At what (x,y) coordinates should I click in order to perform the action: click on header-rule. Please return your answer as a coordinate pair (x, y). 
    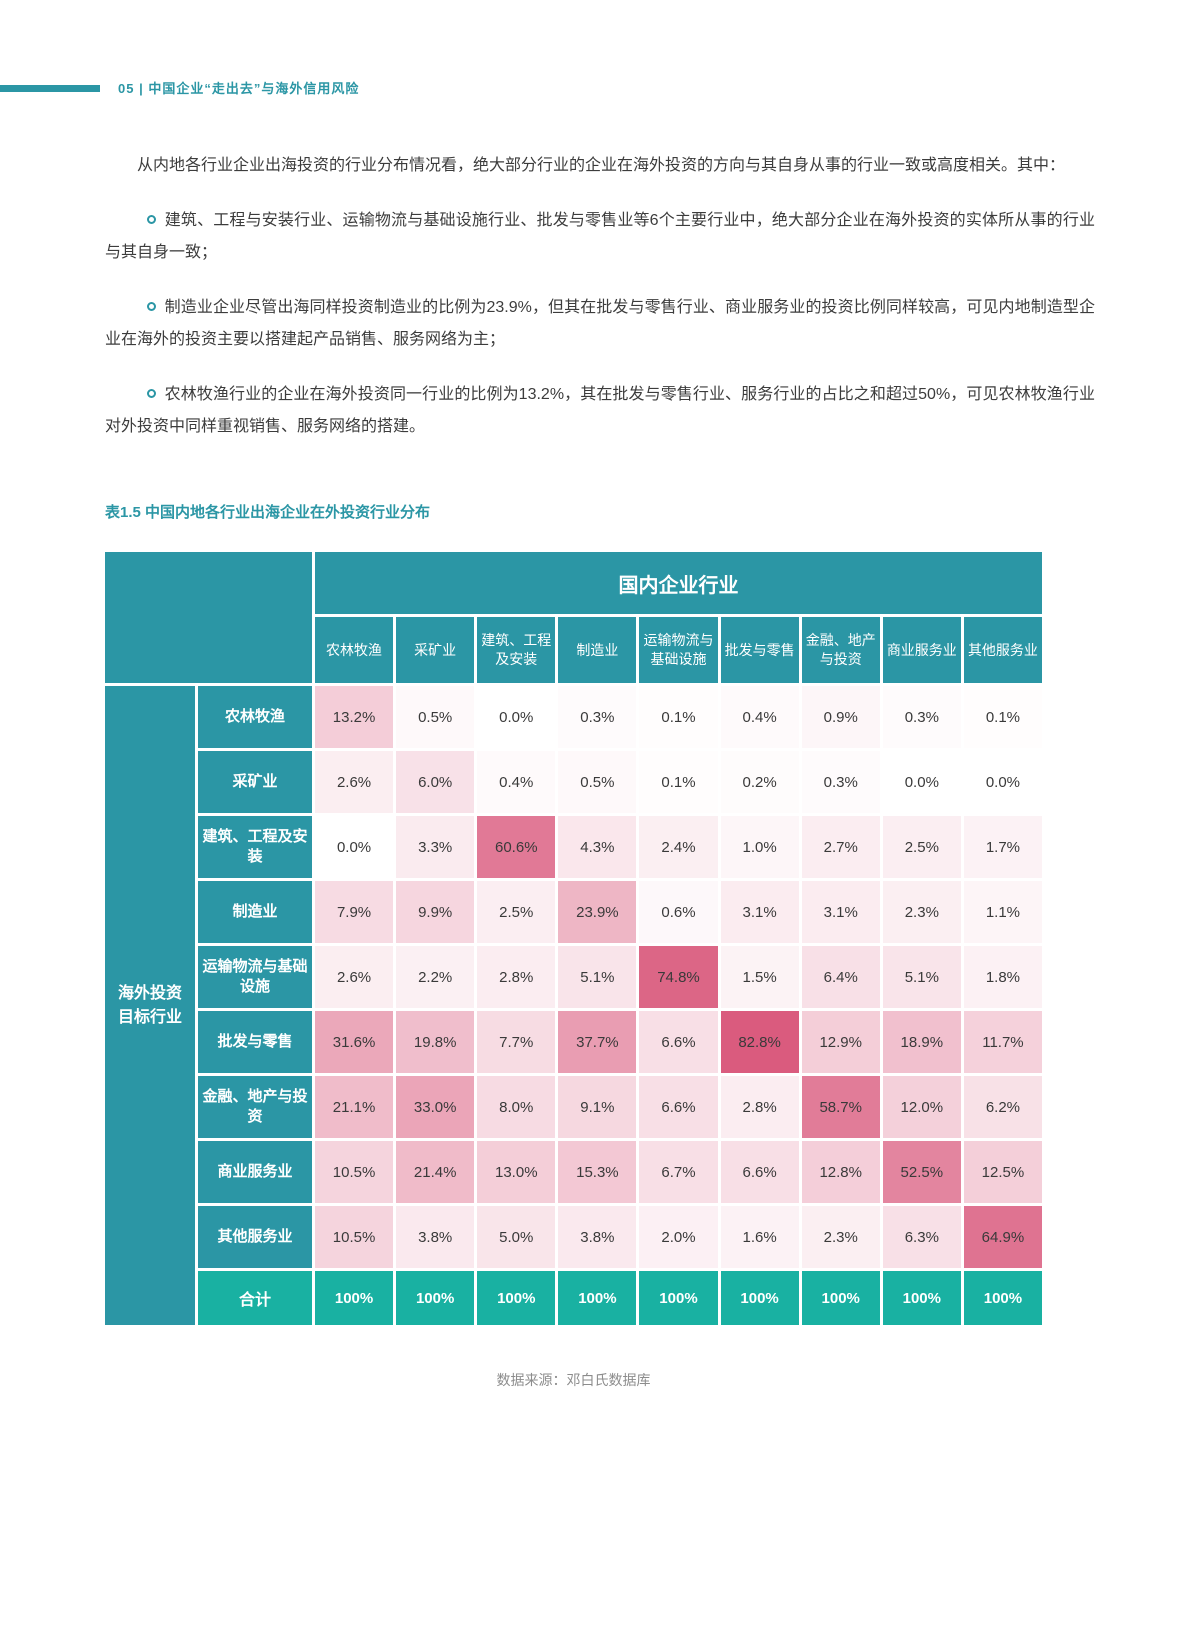
    Looking at the image, I should click on (50, 88).